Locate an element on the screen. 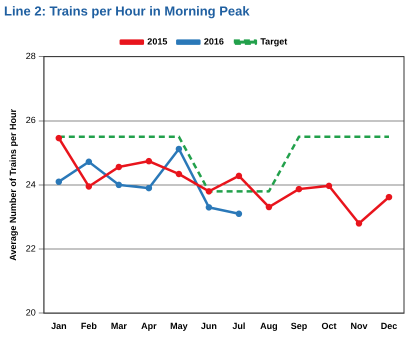 The image size is (412, 339). x-tick-label: Sep is located at coordinates (299, 326).